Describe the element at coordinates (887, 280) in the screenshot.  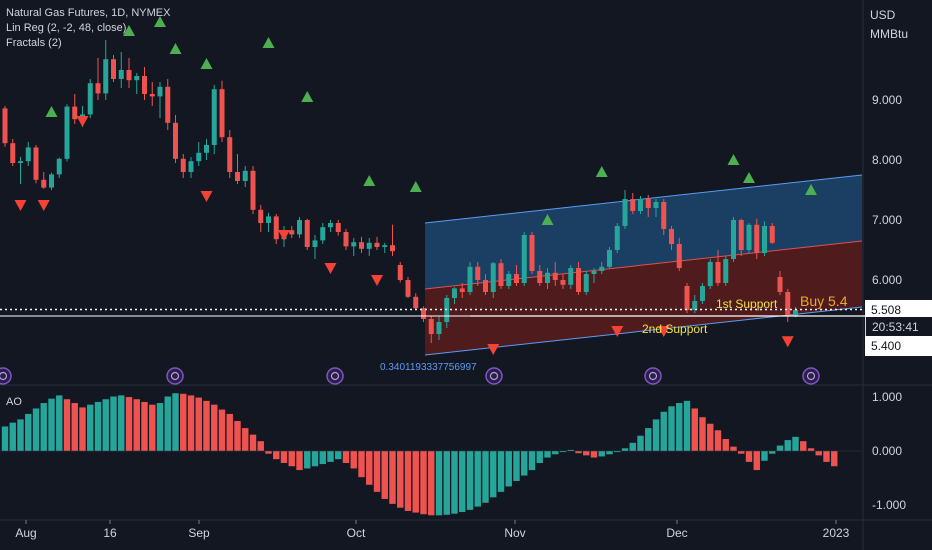
I see `price-tick: 6.000` at that location.